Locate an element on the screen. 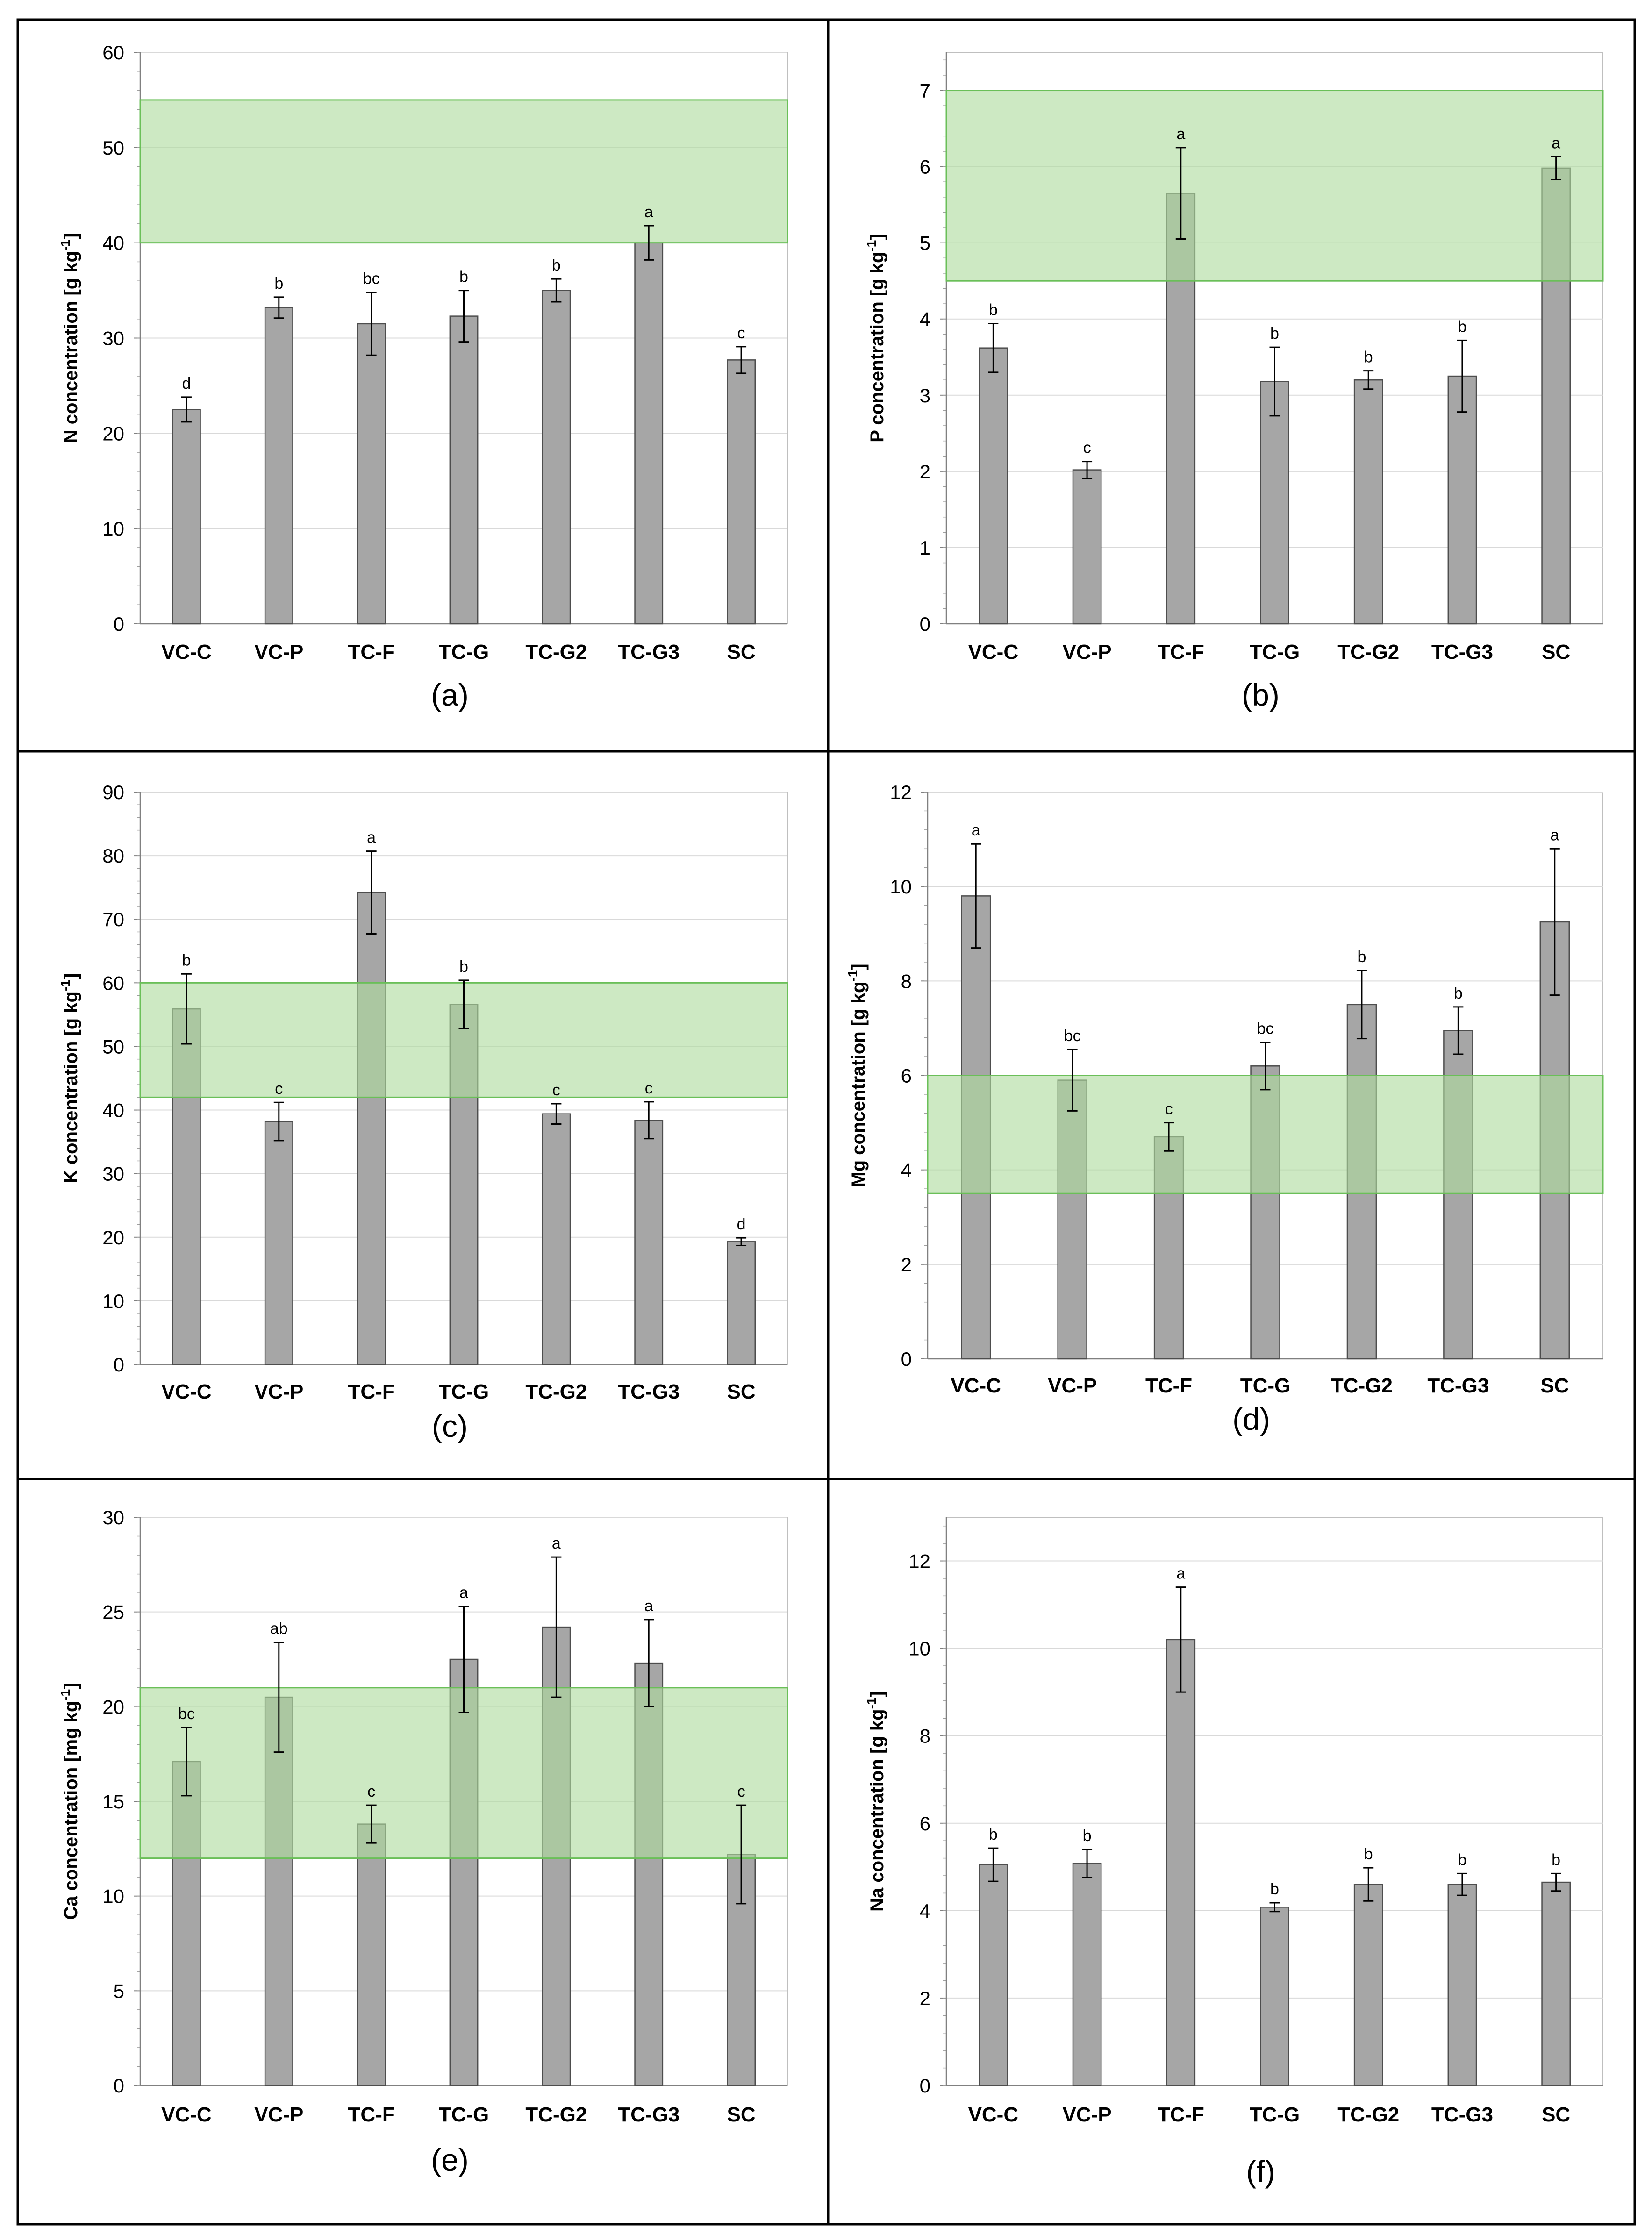 Image resolution: width=1652 pixels, height=2235 pixels. y-axis-title-main: K concentration [g kg is located at coordinates (71, 1087).